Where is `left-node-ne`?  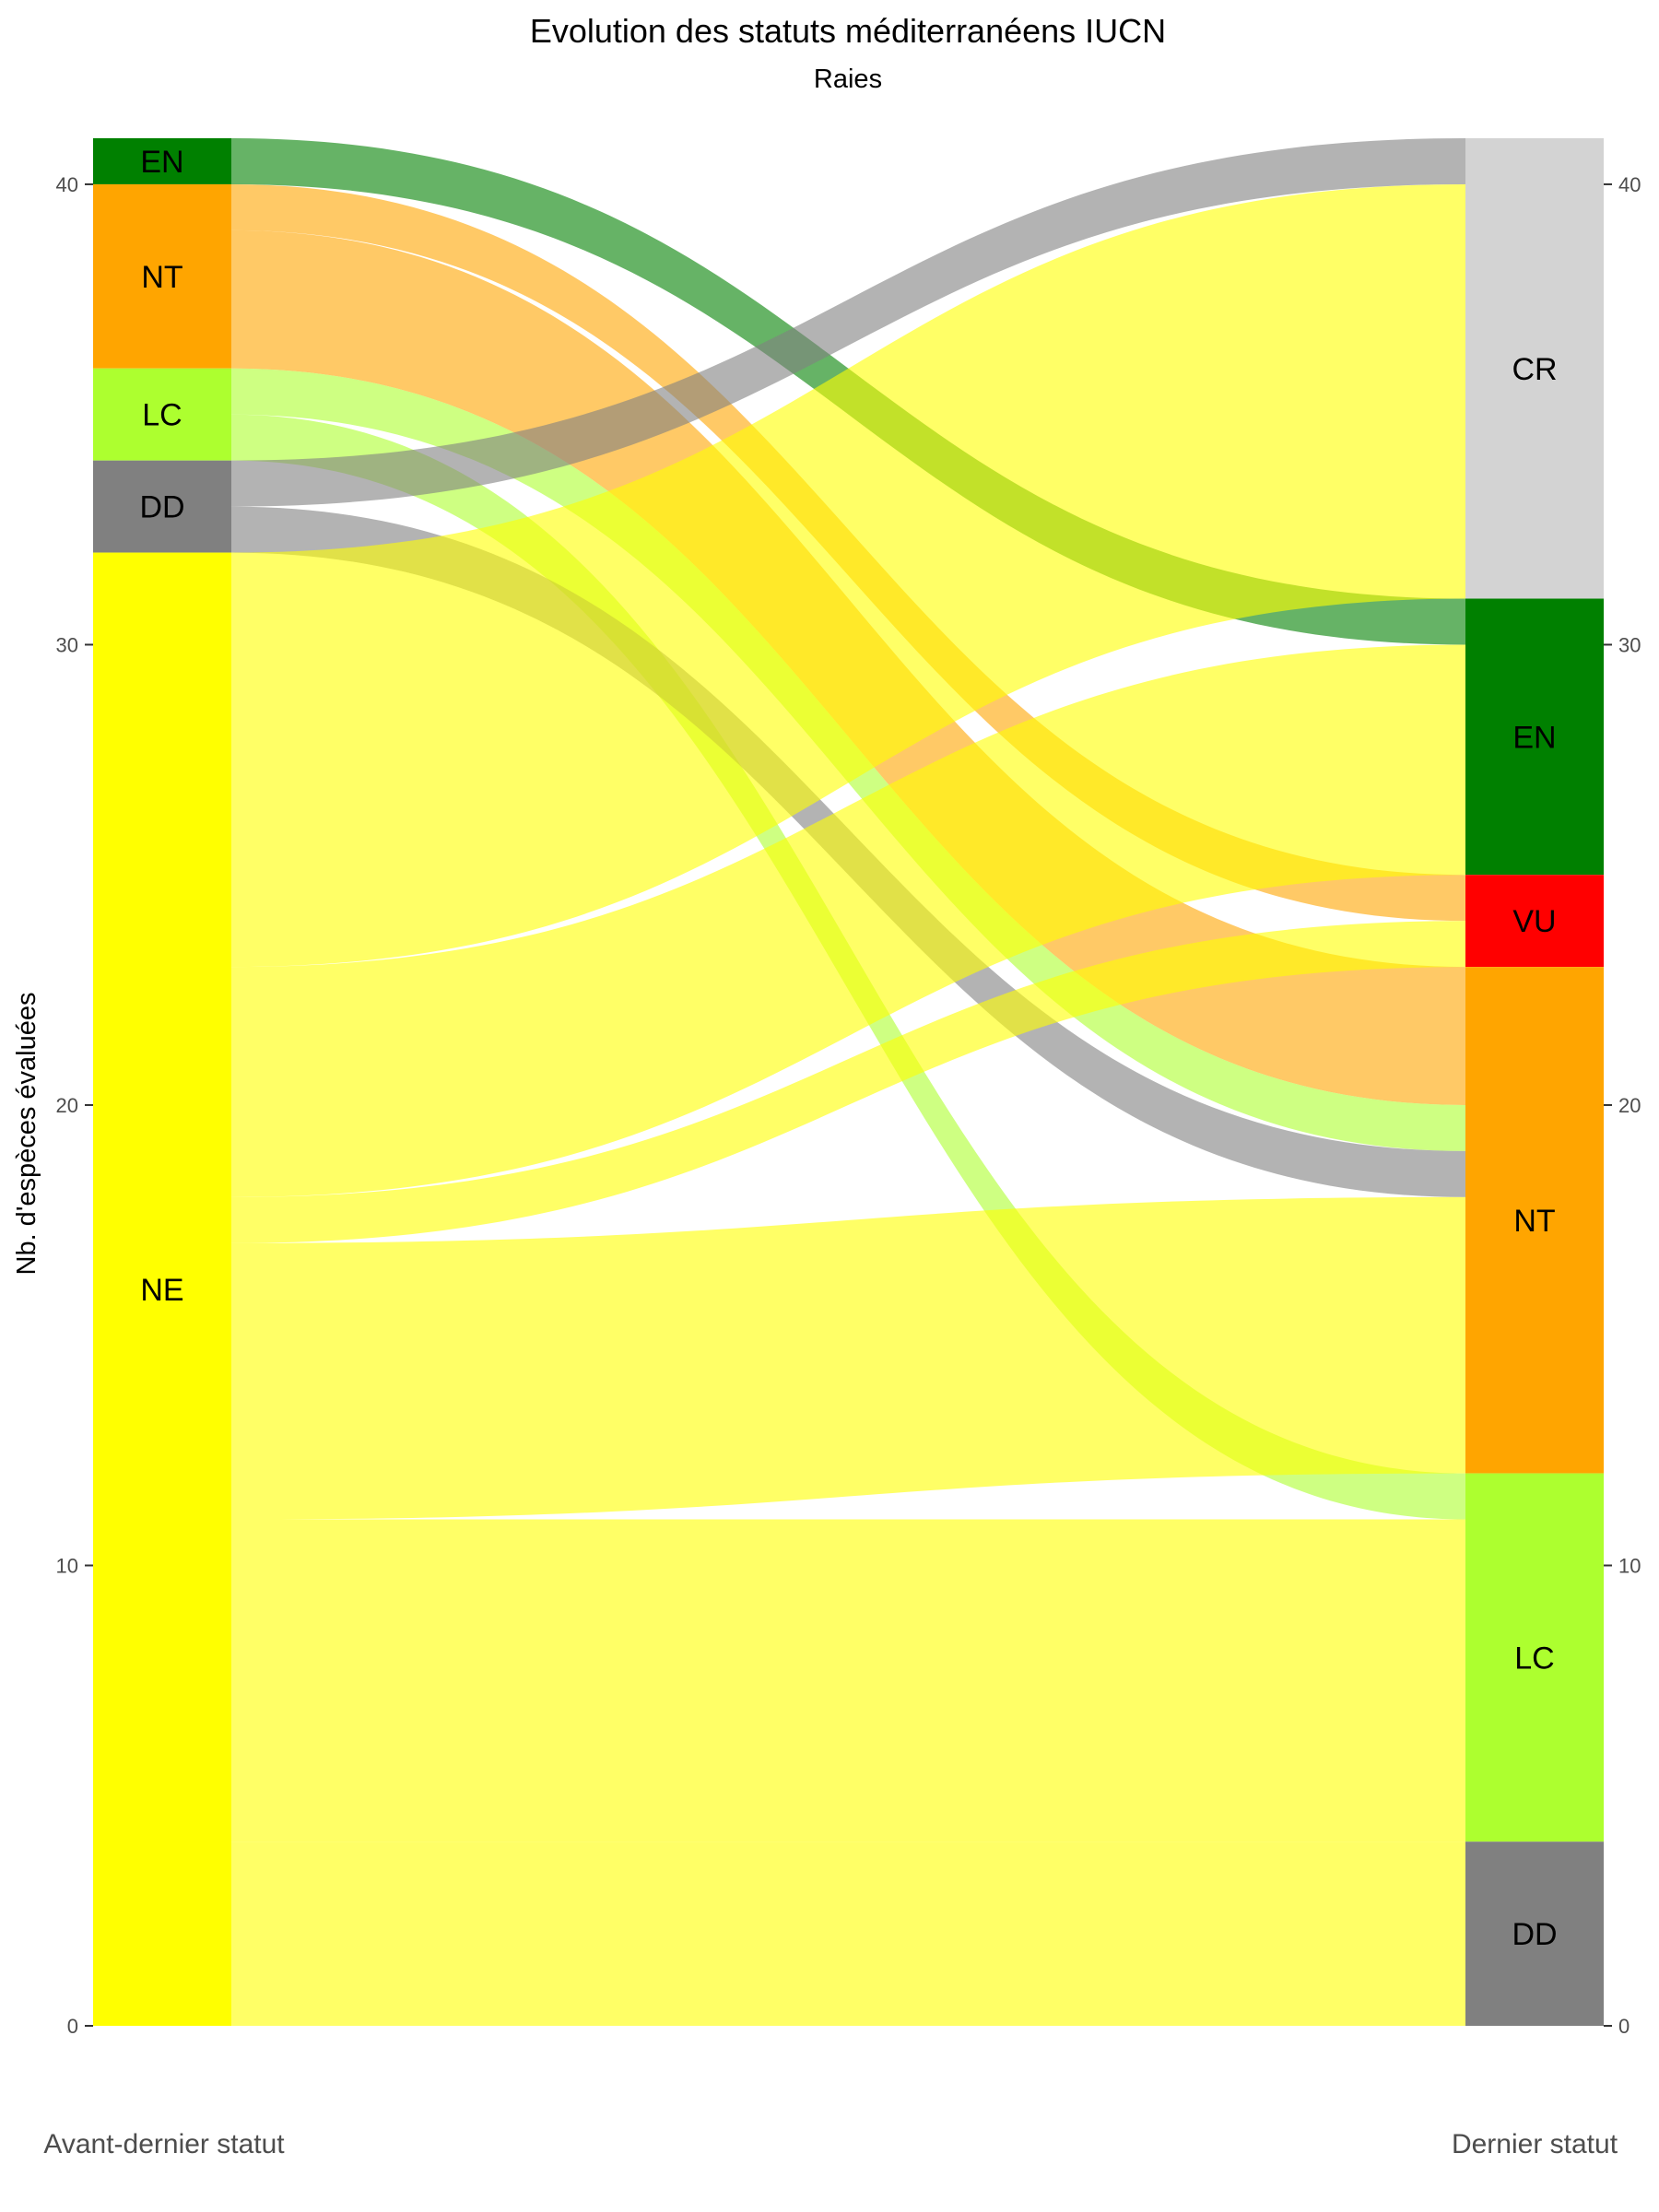
left-node-ne is located at coordinates (162, 1289).